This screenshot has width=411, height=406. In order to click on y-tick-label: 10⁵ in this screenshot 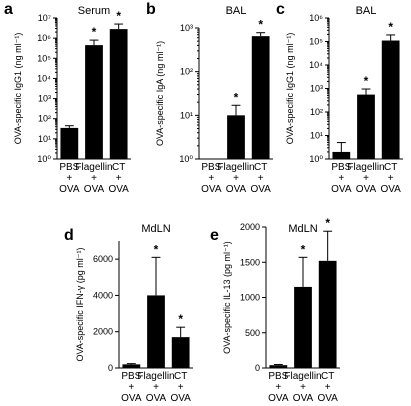, I will do `click(44, 58)`.